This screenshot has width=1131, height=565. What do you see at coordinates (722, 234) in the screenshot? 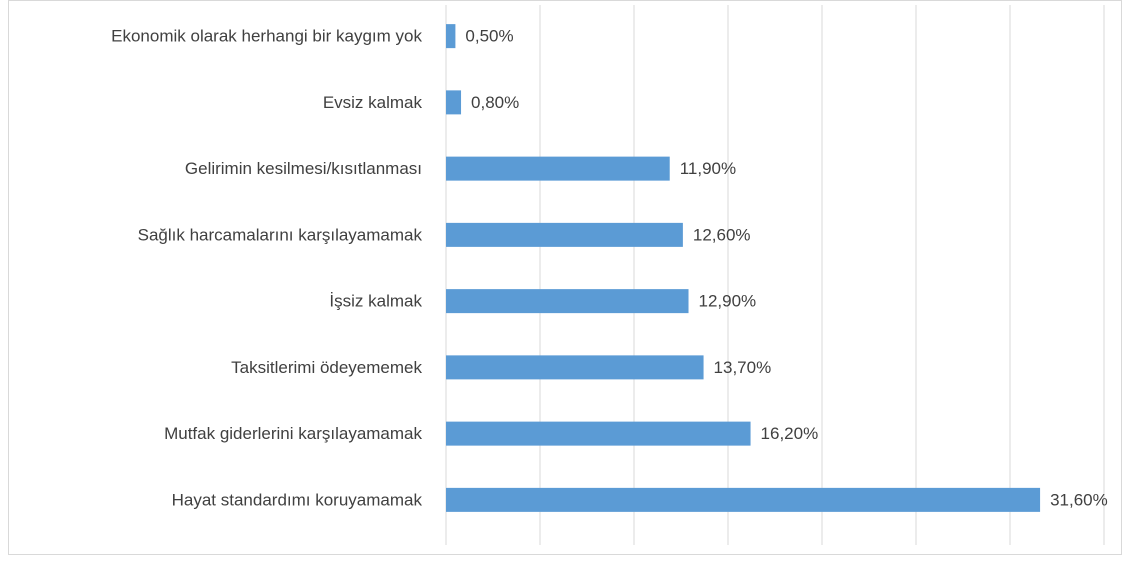
I see `data-label: 12,60%` at bounding box center [722, 234].